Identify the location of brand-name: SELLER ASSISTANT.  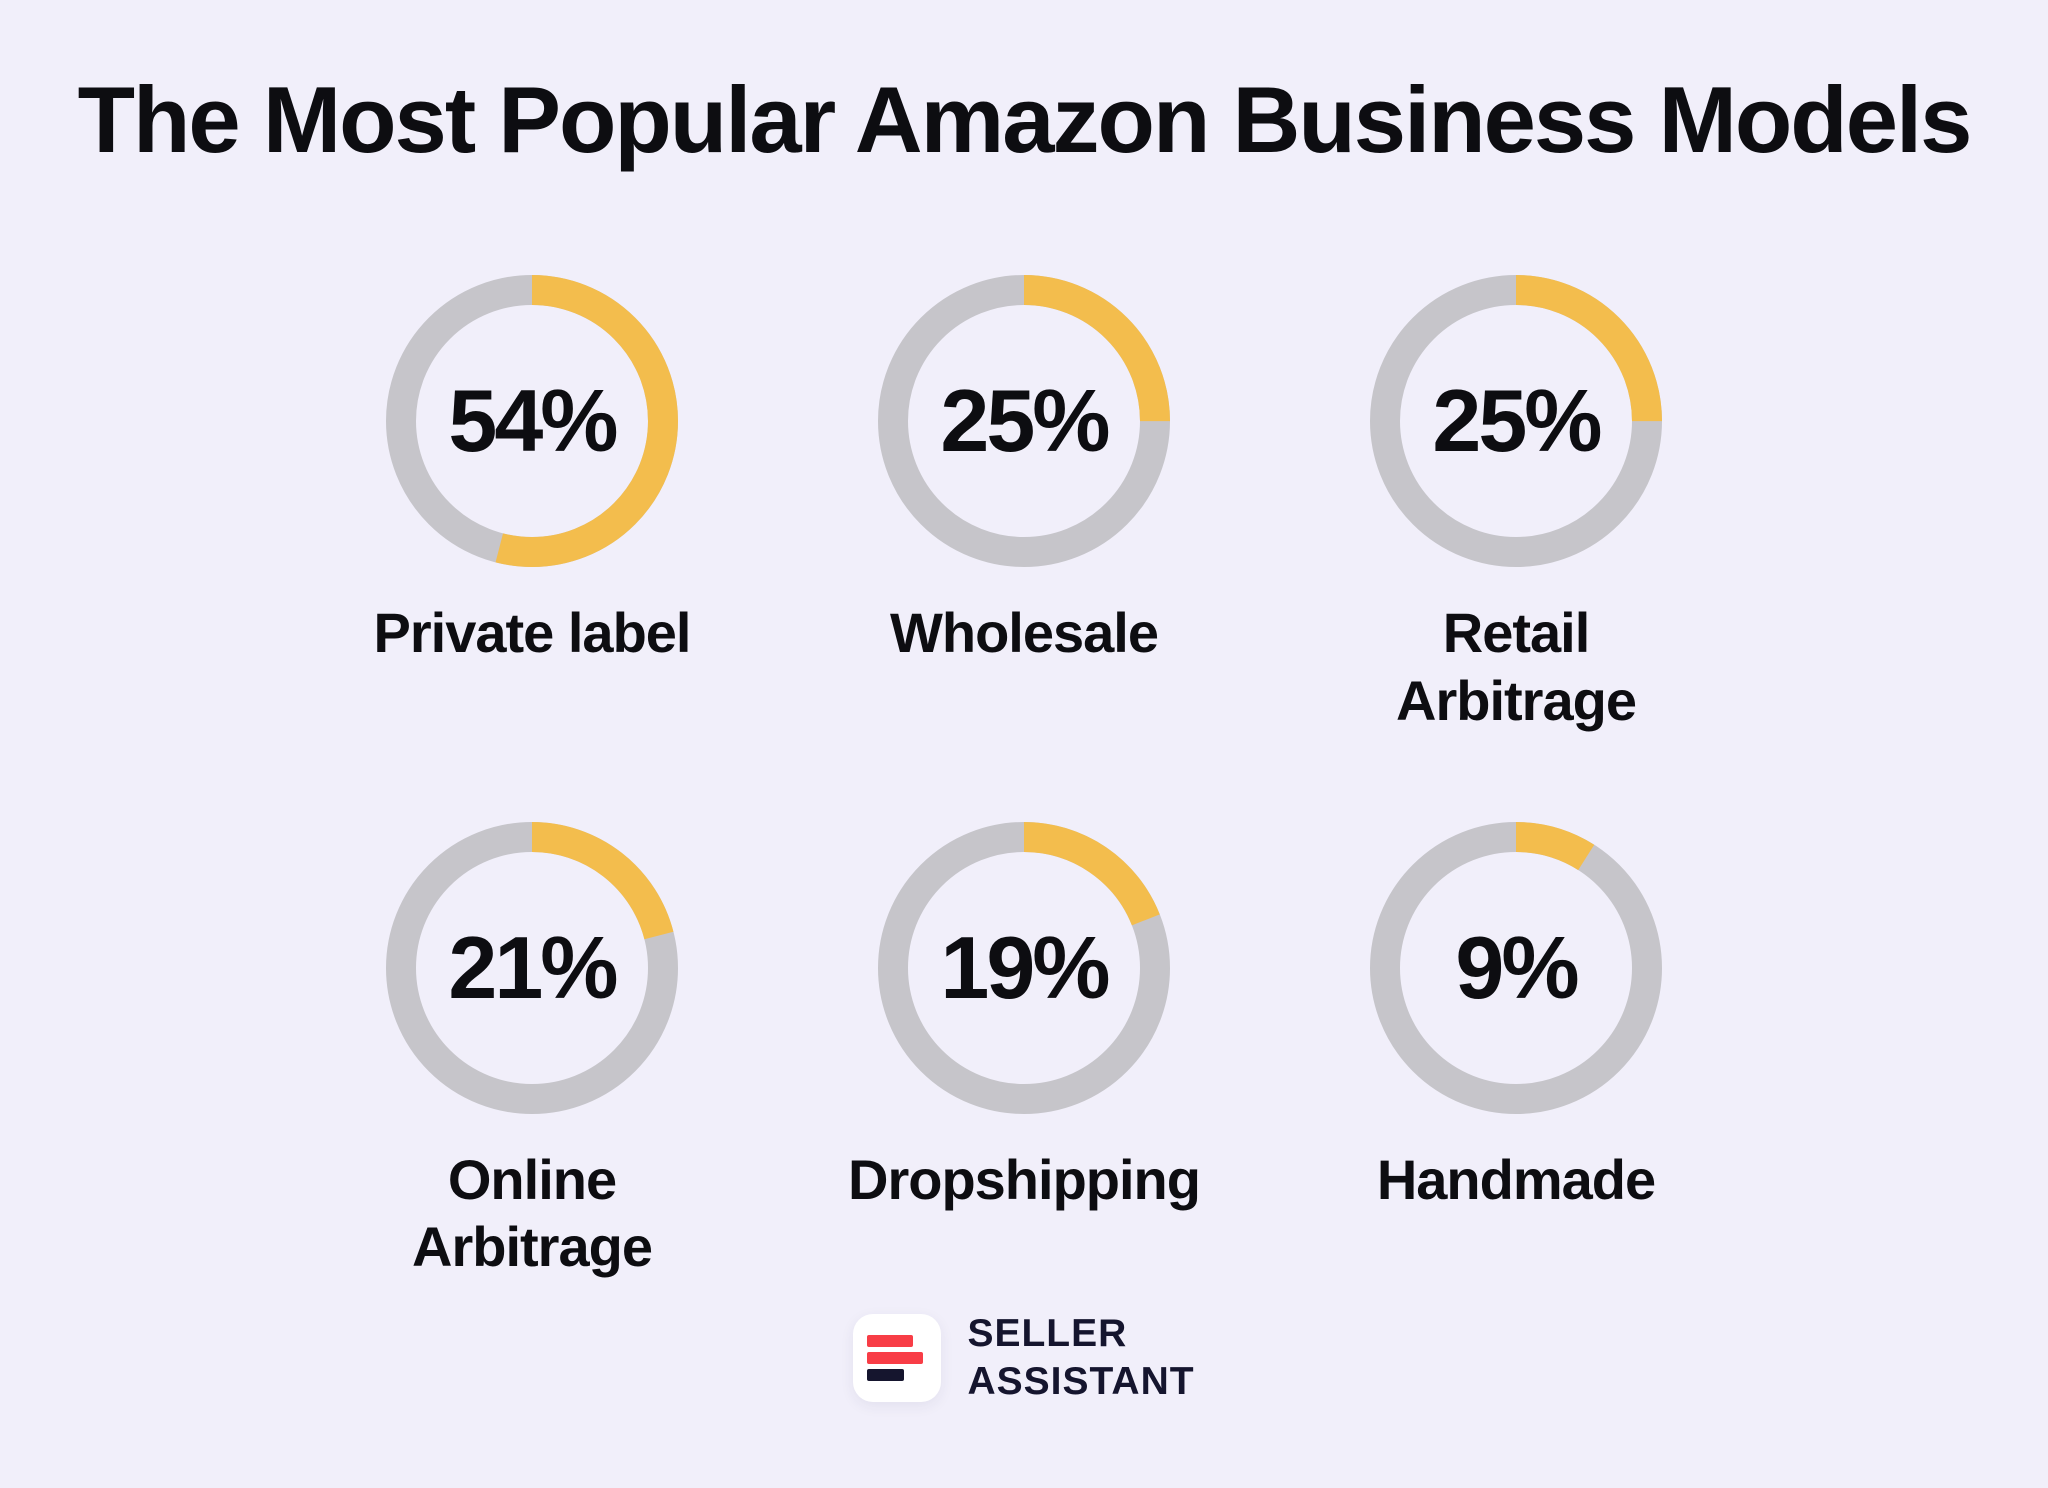
(1080, 1357).